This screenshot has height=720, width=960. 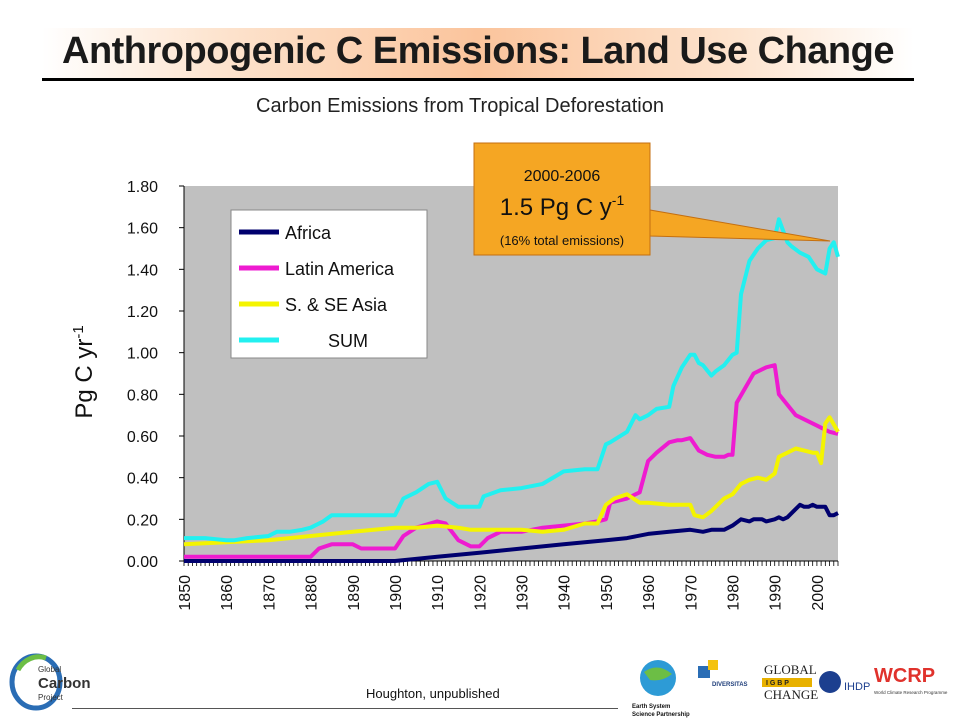 What do you see at coordinates (51, 697) in the screenshot?
I see `gcp-line3: Project` at bounding box center [51, 697].